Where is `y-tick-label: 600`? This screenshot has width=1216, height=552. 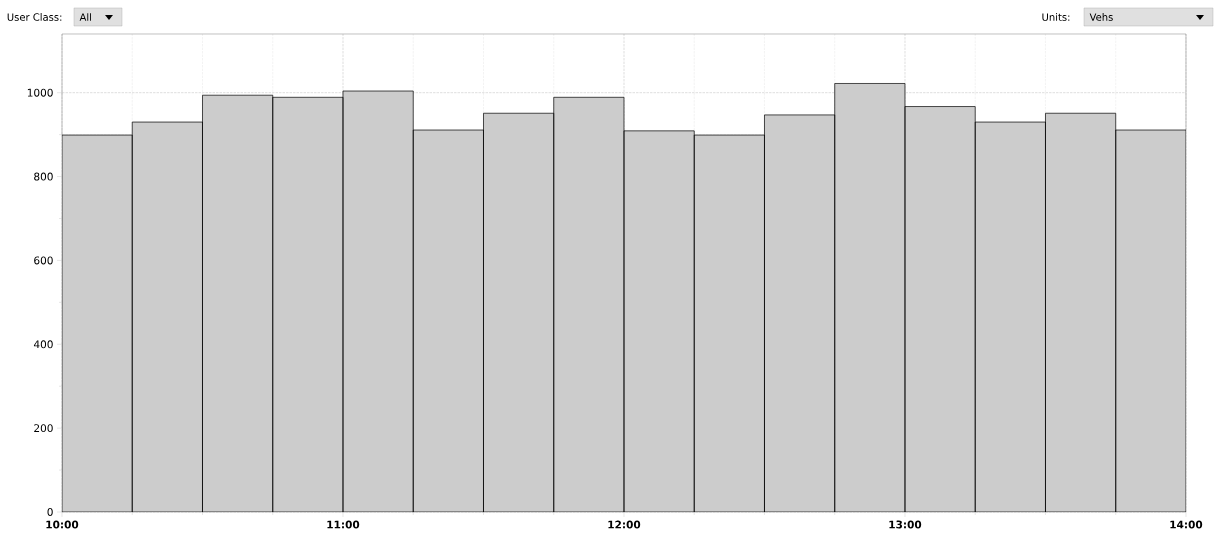 y-tick-label: 600 is located at coordinates (43, 260).